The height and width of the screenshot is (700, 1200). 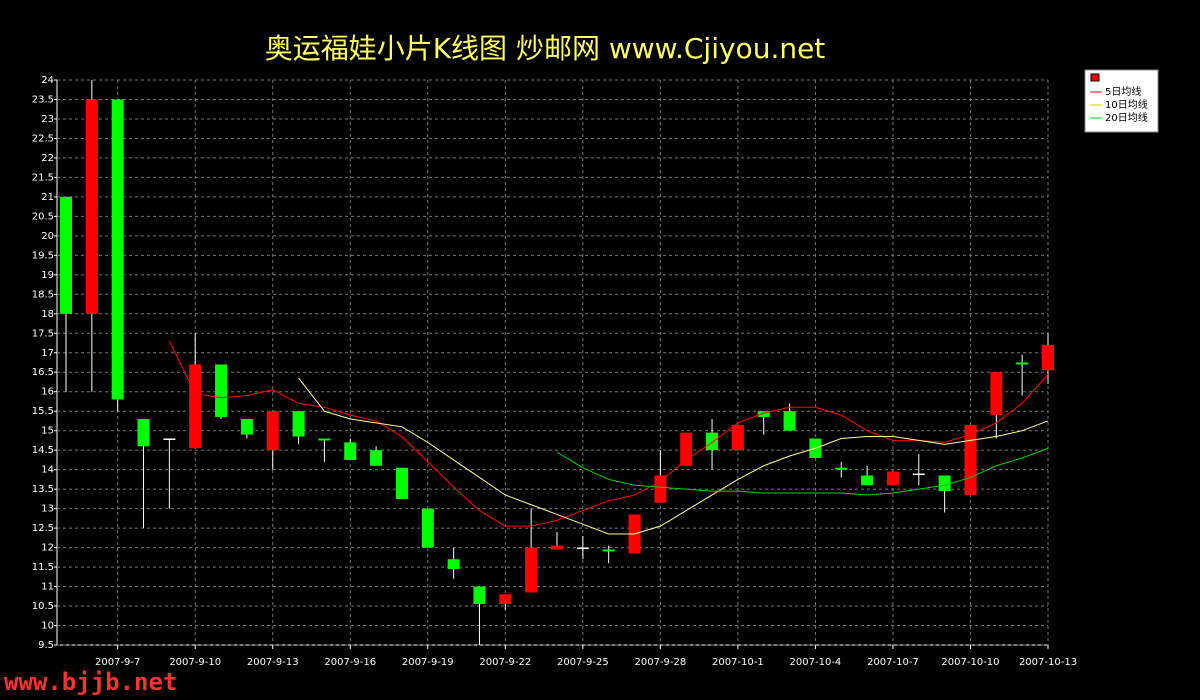 What do you see at coordinates (47, 587) in the screenshot?
I see `y-tick-label: 11` at bounding box center [47, 587].